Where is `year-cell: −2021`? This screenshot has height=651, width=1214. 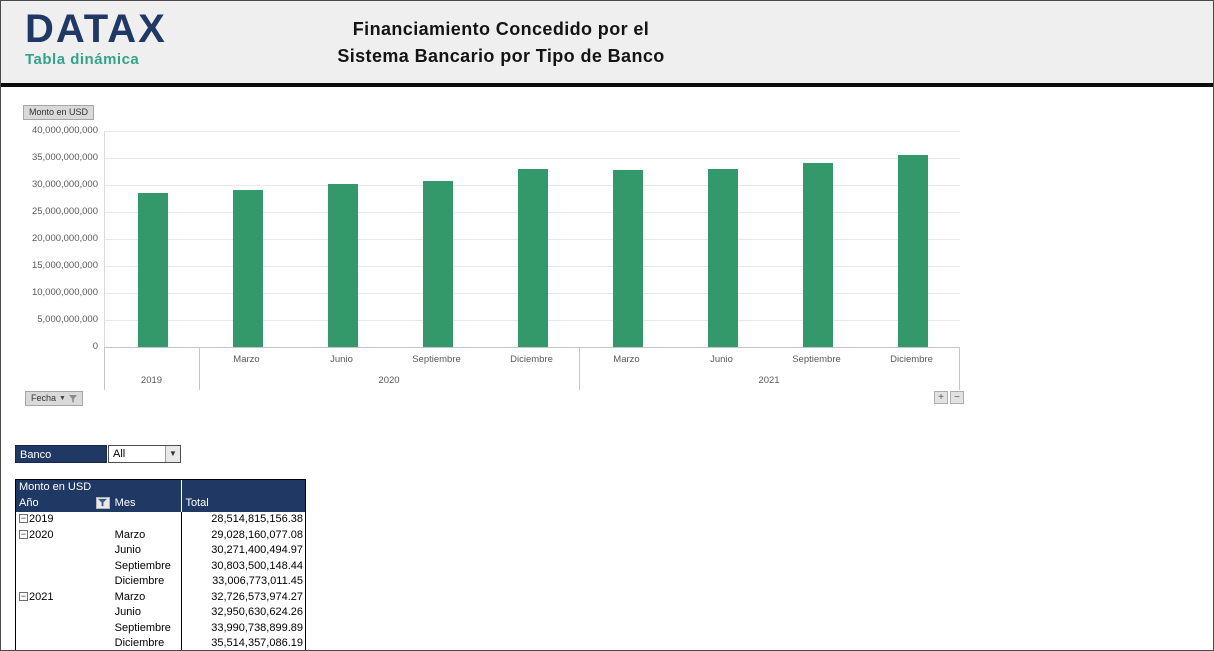 year-cell: −2021 is located at coordinates (64, 598).